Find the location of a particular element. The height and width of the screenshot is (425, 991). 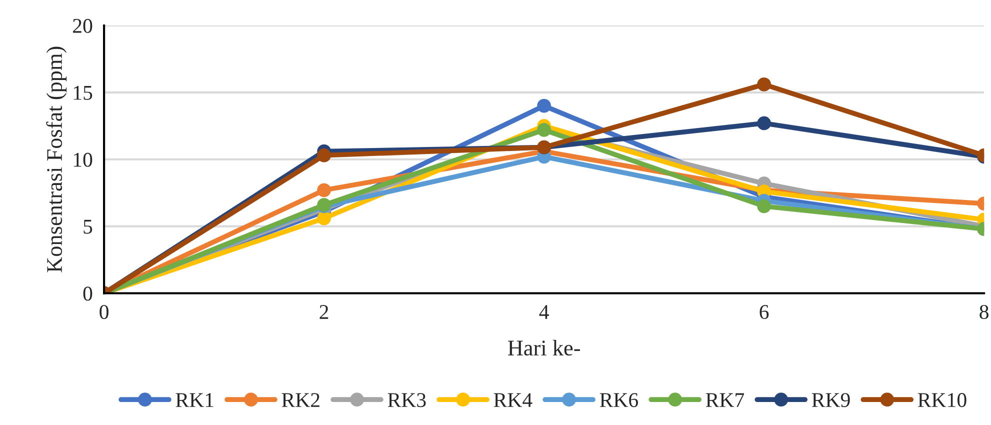

legend-label: RK2 is located at coordinates (301, 400).